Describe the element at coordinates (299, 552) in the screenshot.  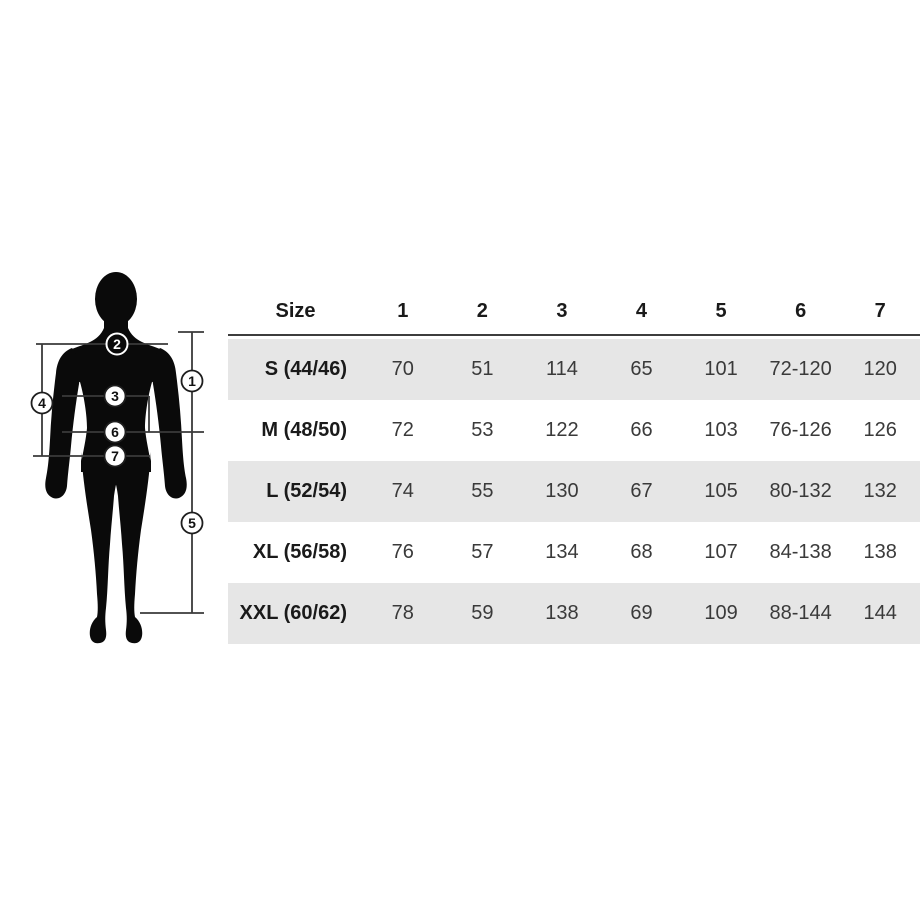
I see `size-label: XL (56/58)` at that location.